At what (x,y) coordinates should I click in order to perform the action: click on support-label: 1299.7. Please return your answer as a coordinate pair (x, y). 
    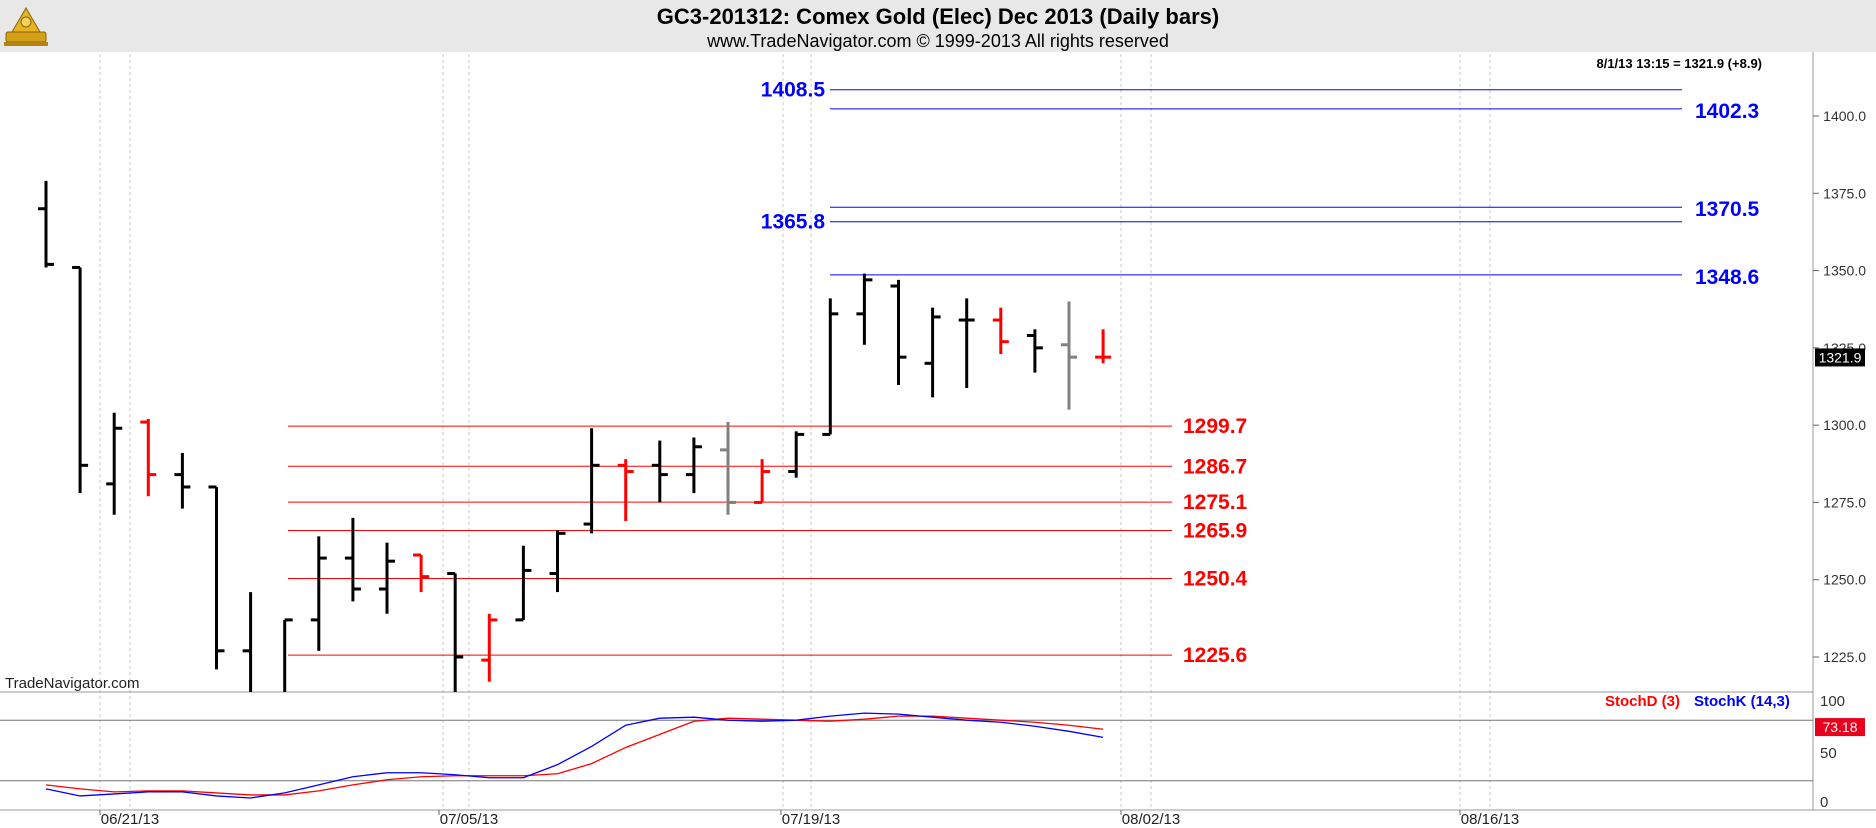
    Looking at the image, I should click on (1215, 426).